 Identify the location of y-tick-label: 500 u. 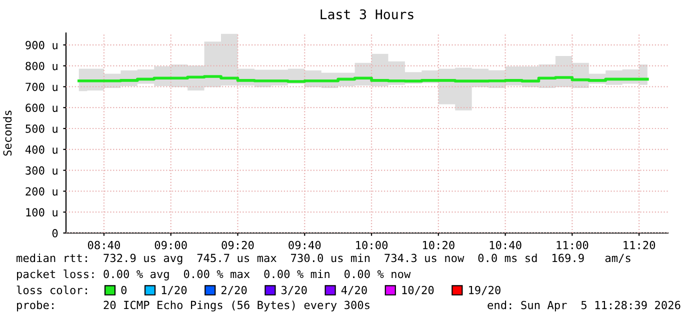
(42, 128).